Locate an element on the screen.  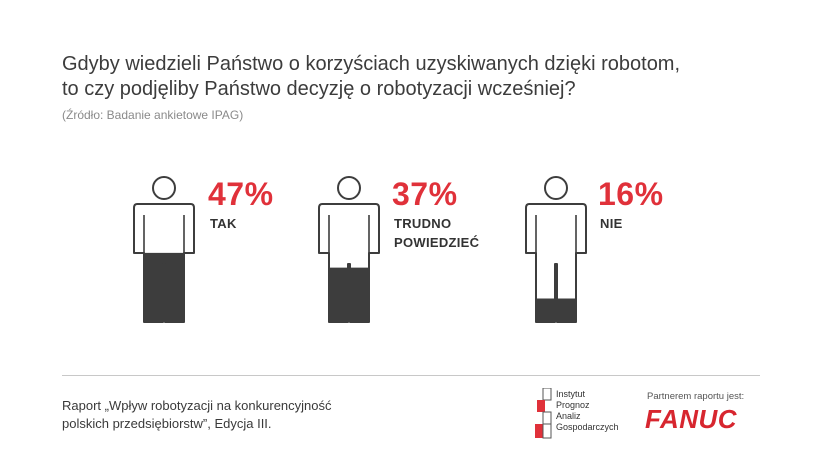
ipag-line-2: Prognoz is located at coordinates (573, 405).